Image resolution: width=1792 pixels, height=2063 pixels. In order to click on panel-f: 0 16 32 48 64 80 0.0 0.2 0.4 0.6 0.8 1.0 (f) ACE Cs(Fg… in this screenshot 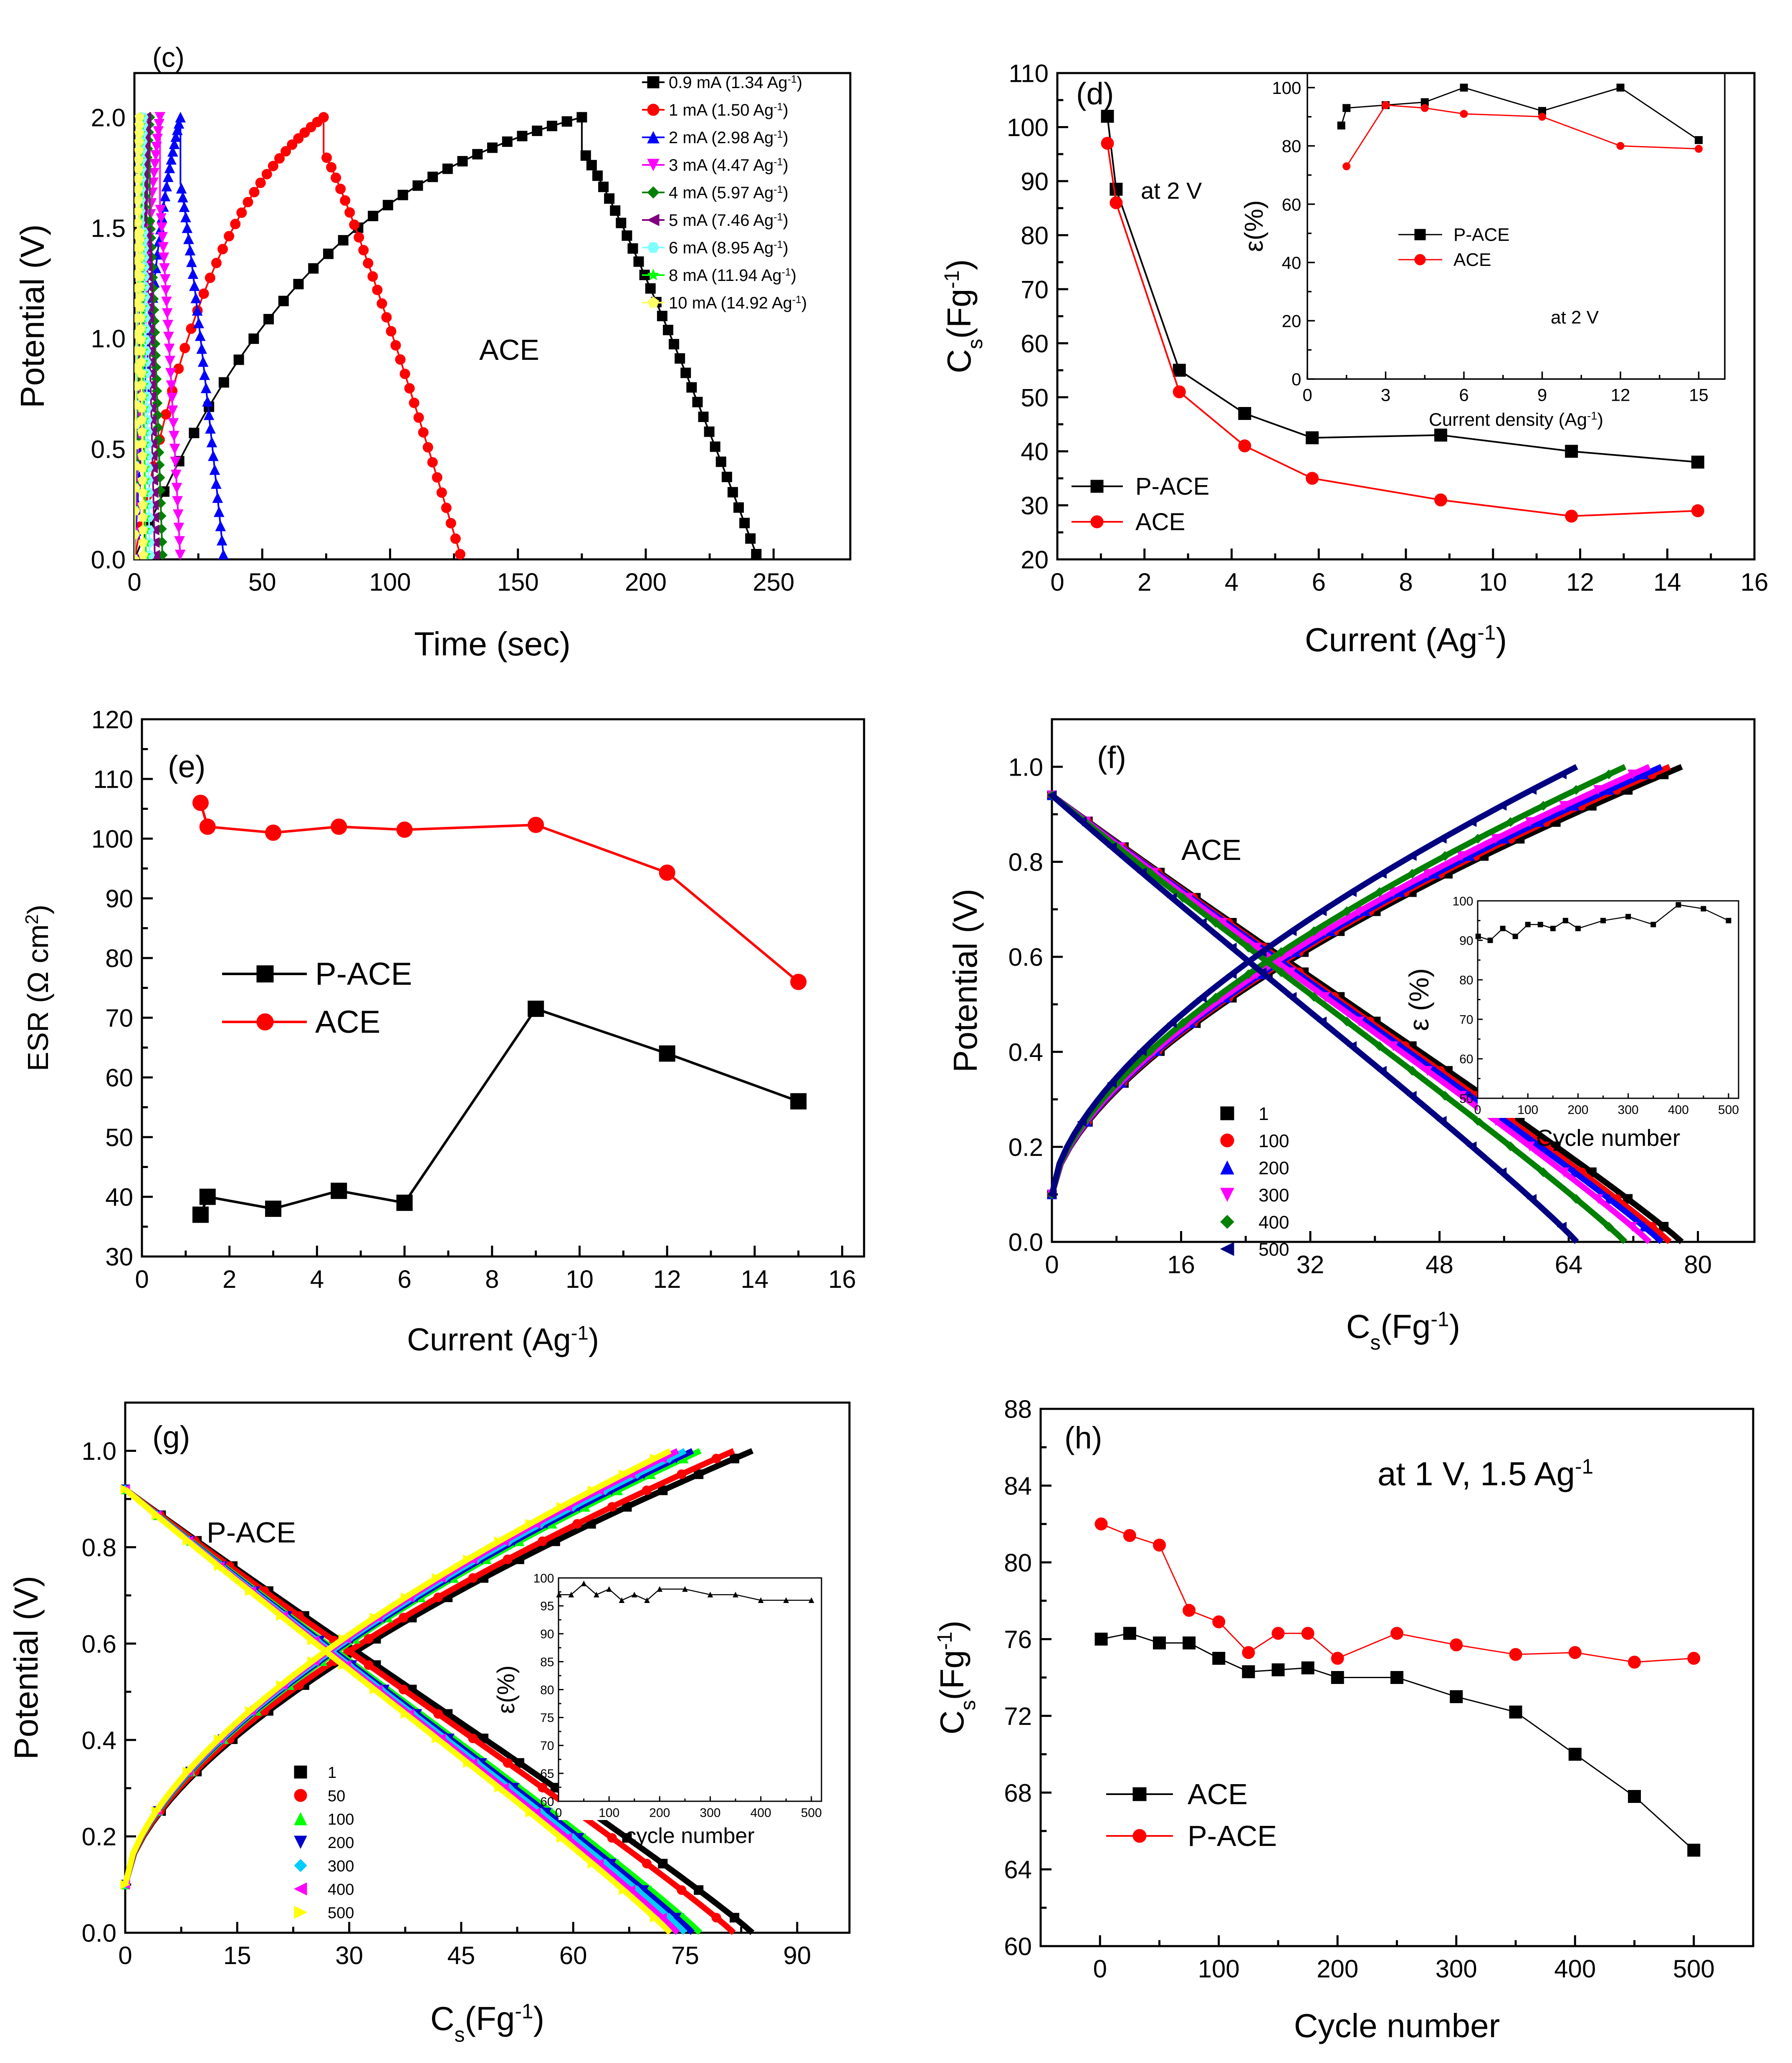, I will do `click(1352, 1036)`.